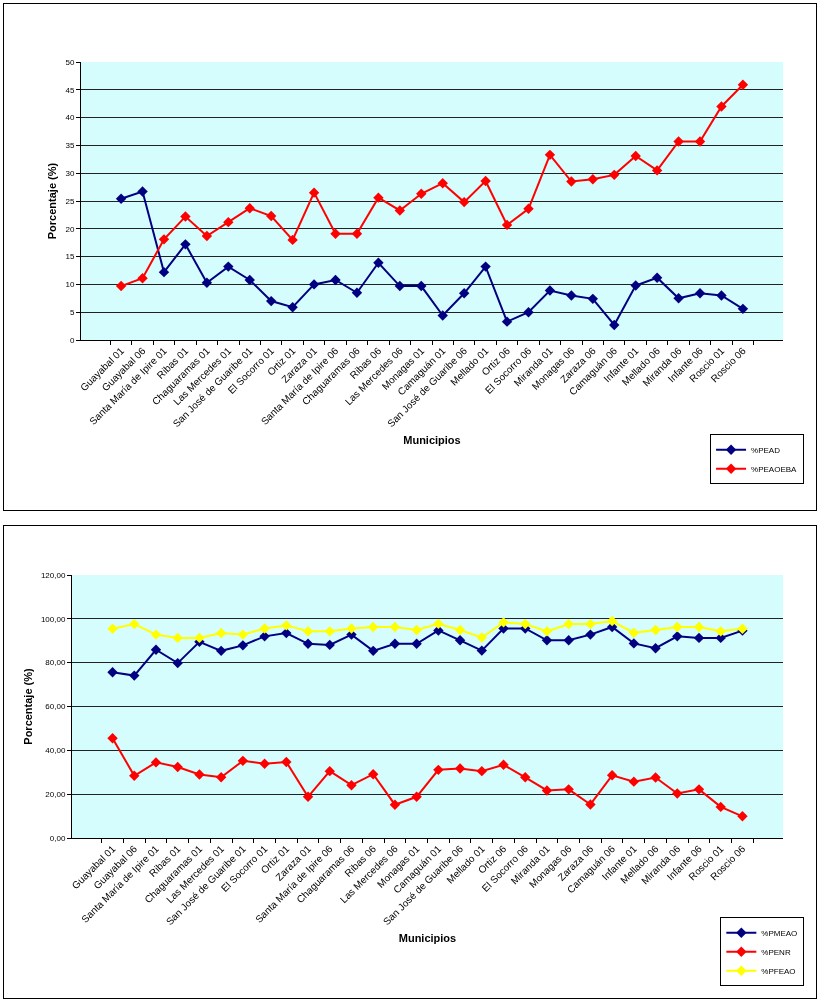 The width and height of the screenshot is (821, 1004). I want to click on y-tick-label: 0,00, so click(57, 838).